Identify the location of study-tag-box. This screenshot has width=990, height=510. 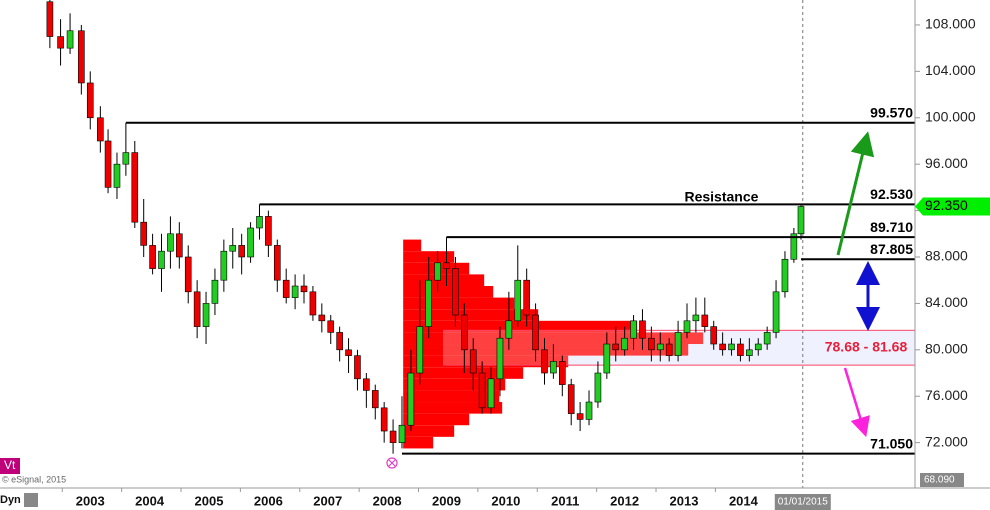
(10, 466).